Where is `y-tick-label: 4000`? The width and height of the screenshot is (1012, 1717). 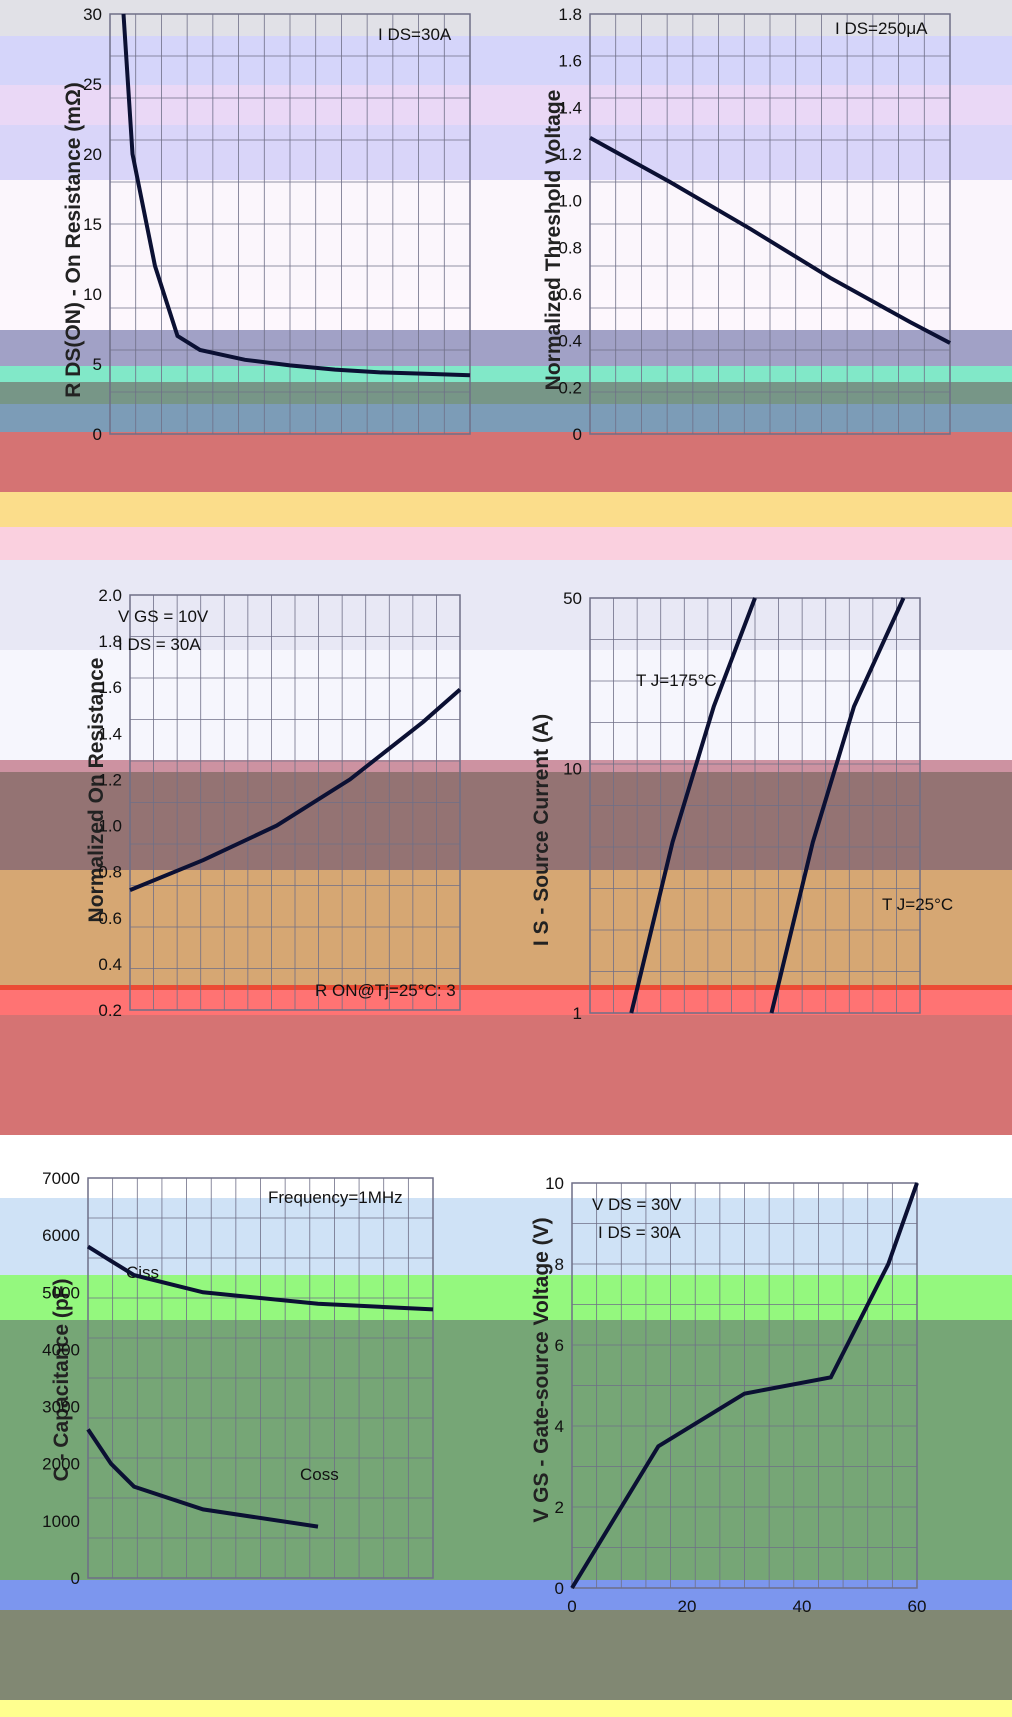
y-tick-label: 4000 is located at coordinates (61, 1349).